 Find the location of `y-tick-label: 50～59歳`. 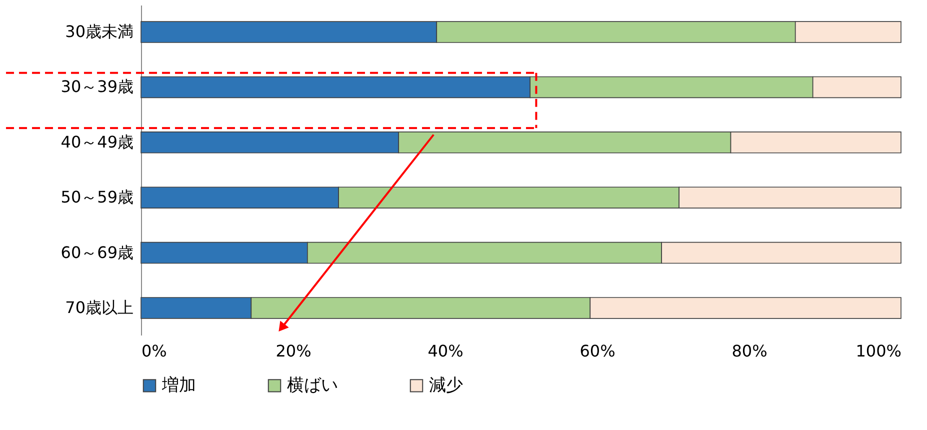

y-tick-label: 50～59歳 is located at coordinates (97, 197).